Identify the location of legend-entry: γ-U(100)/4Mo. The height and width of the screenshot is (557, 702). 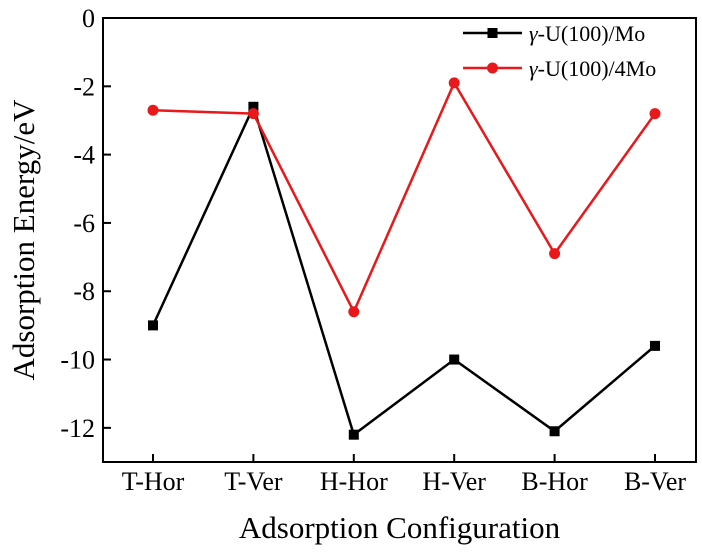
(559, 68).